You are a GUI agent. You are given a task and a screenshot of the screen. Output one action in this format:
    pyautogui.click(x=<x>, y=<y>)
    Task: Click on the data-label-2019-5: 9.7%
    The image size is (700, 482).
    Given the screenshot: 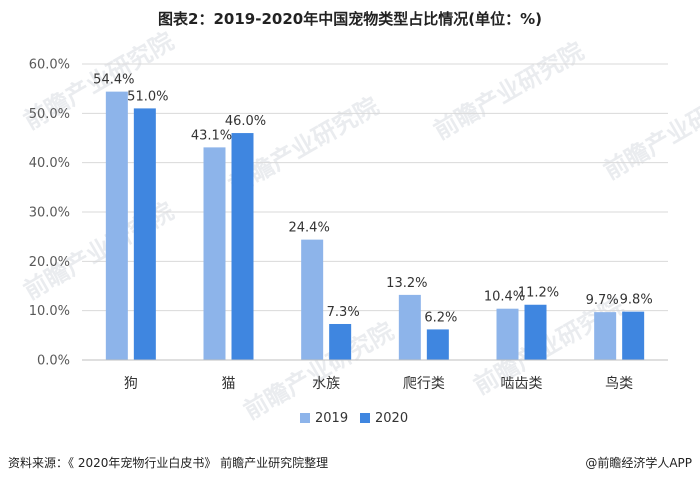 What is the action you would take?
    pyautogui.click(x=602, y=300)
    